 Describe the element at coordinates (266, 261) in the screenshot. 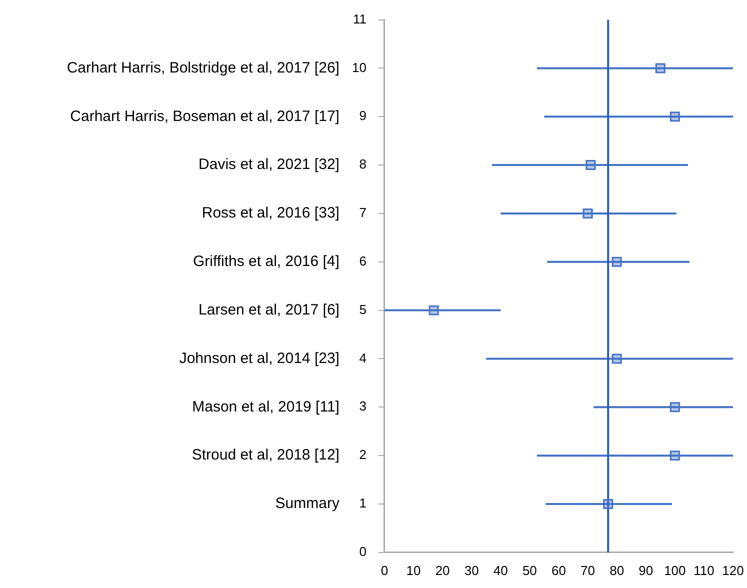

I see `text: Griffiths et al, 2016 [4]` at that location.